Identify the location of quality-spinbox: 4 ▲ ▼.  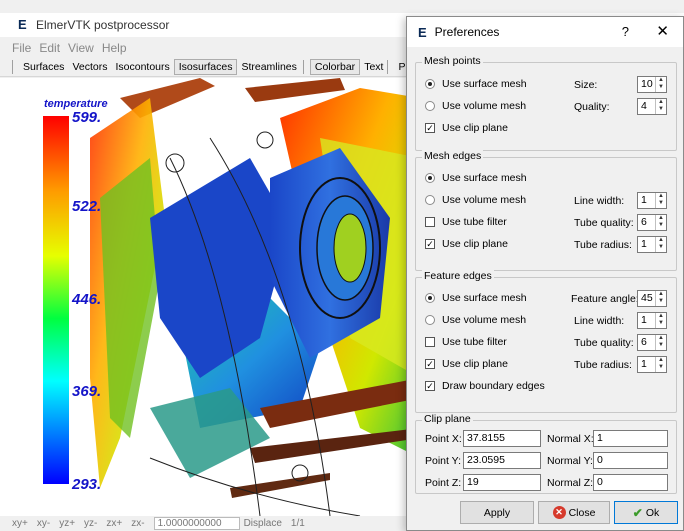
(652, 106).